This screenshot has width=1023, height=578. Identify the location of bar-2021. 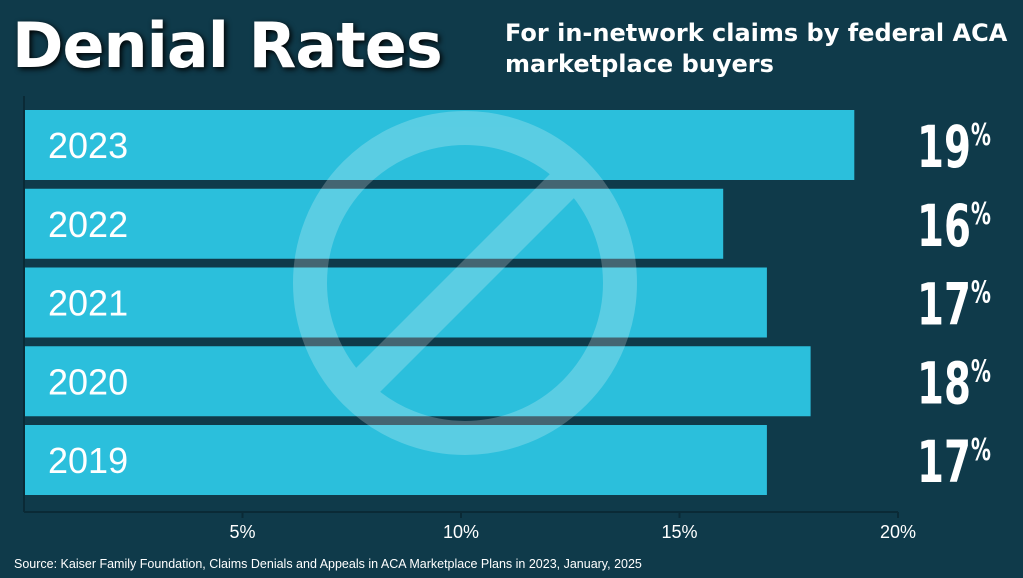
(395, 302).